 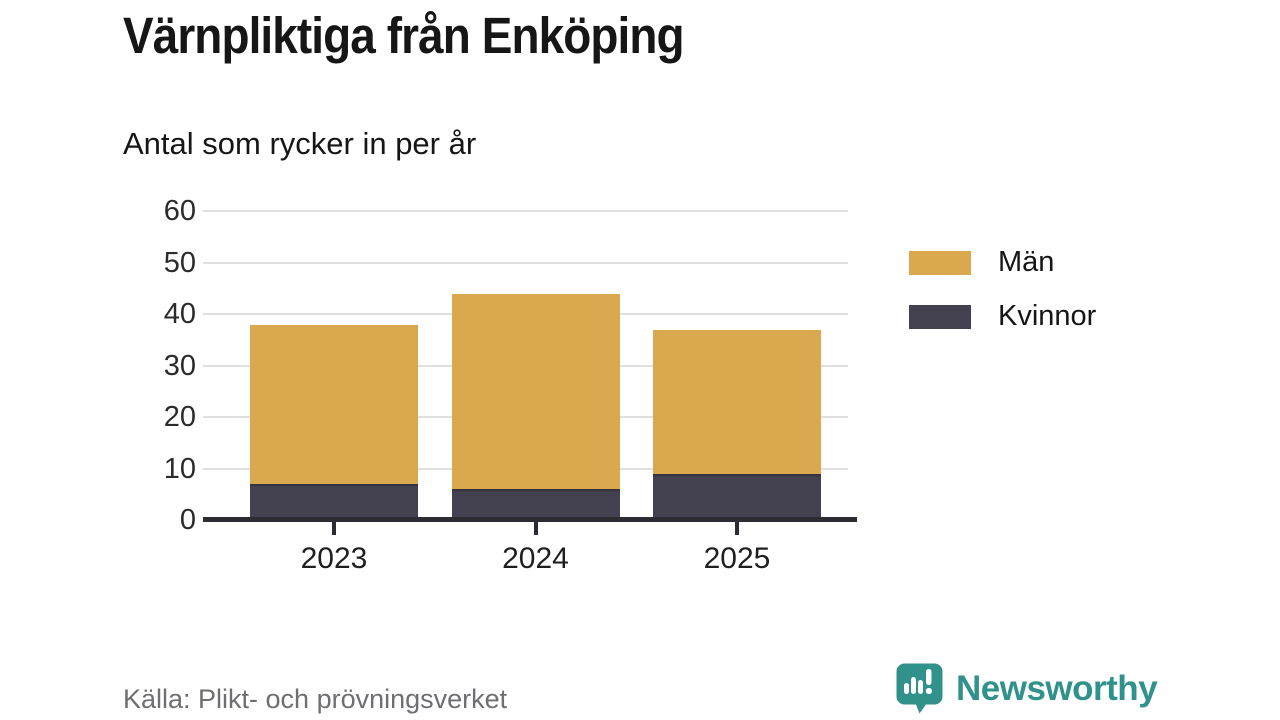 I want to click on legend-item-m-n: Män, so click(x=1002, y=262).